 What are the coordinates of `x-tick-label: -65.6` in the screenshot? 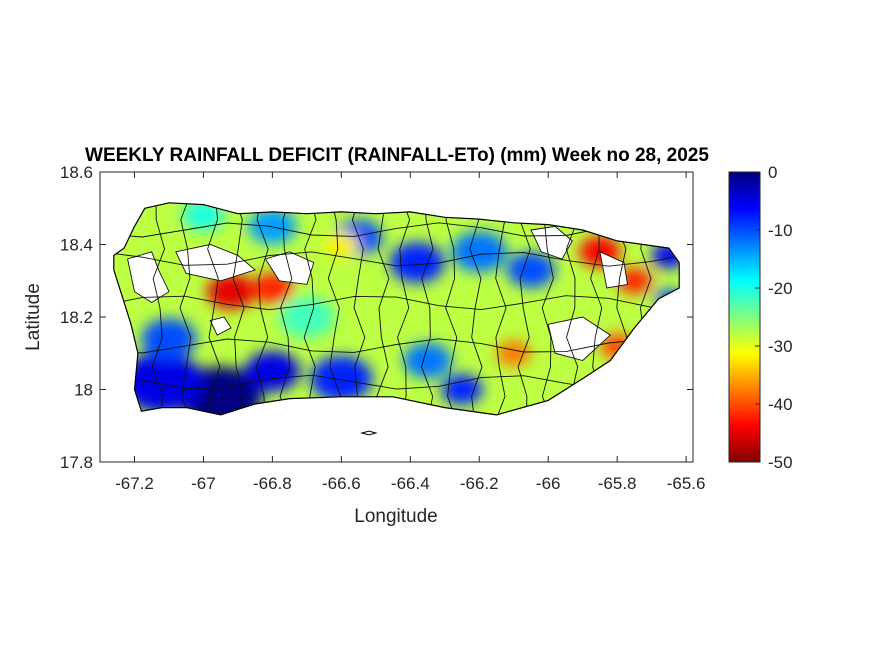 It's located at (686, 483).